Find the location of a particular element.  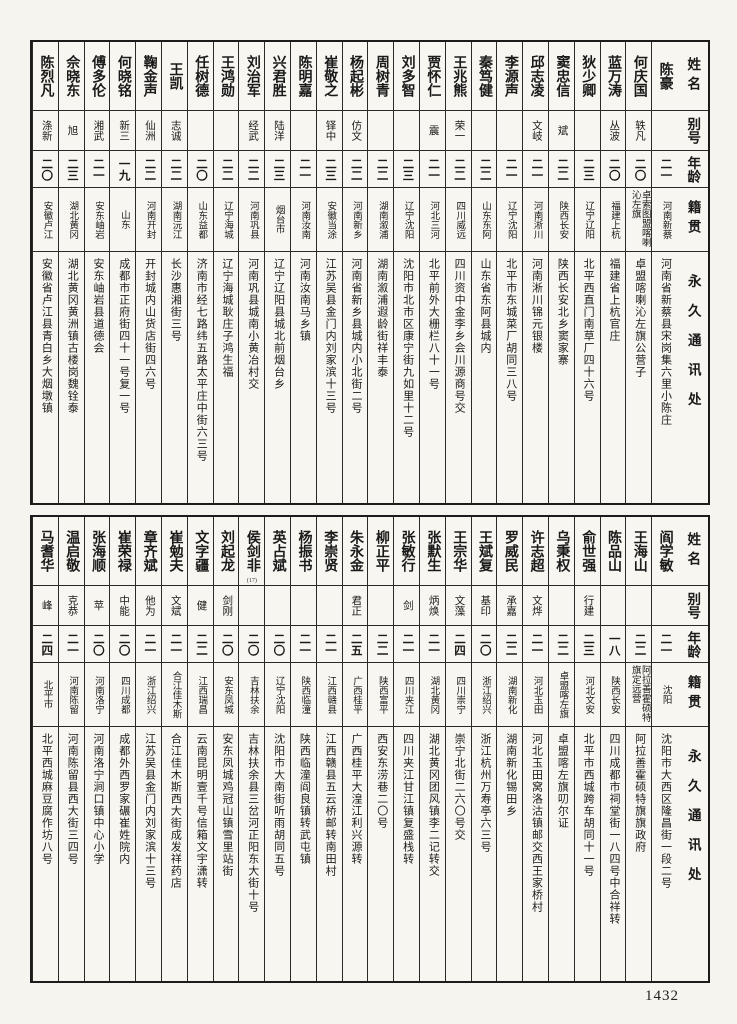

person-alias-text: 君正 is located at coordinates (356, 605).